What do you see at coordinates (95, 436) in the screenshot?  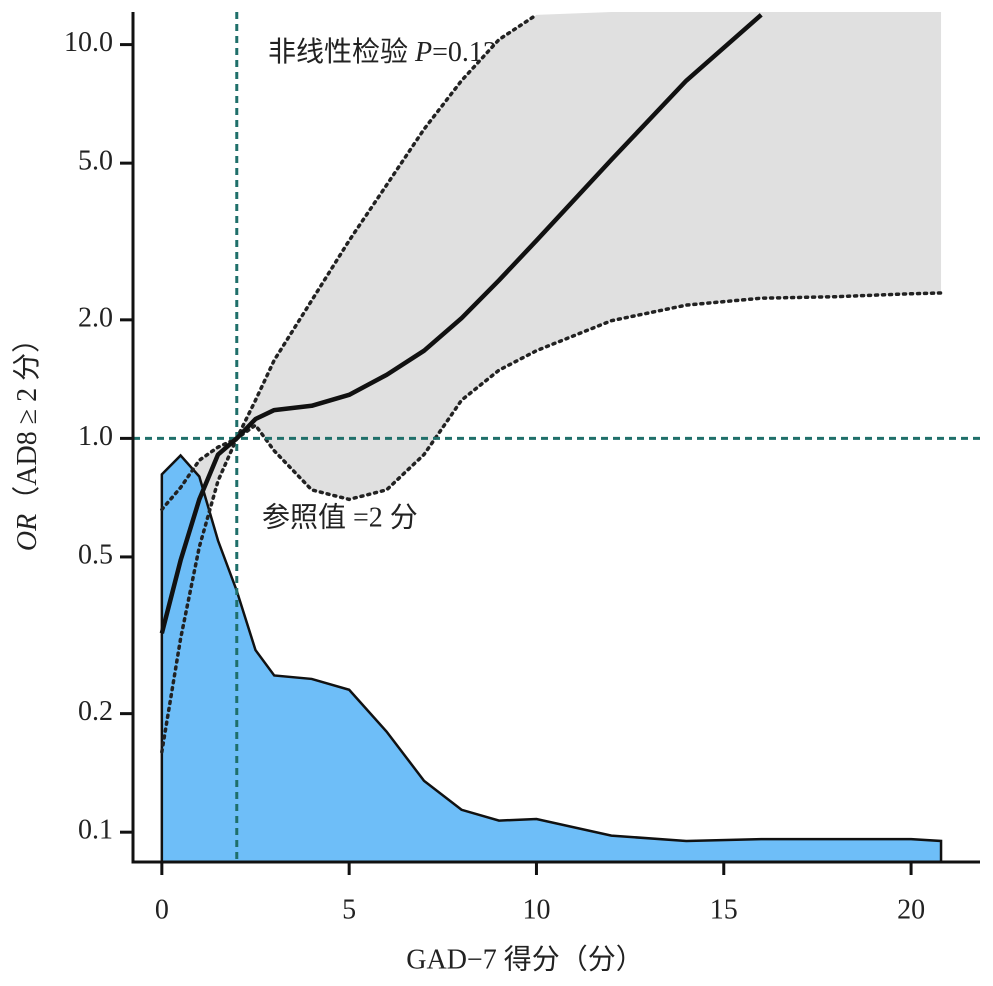 I see `y-tick-label: 1.0` at bounding box center [95, 436].